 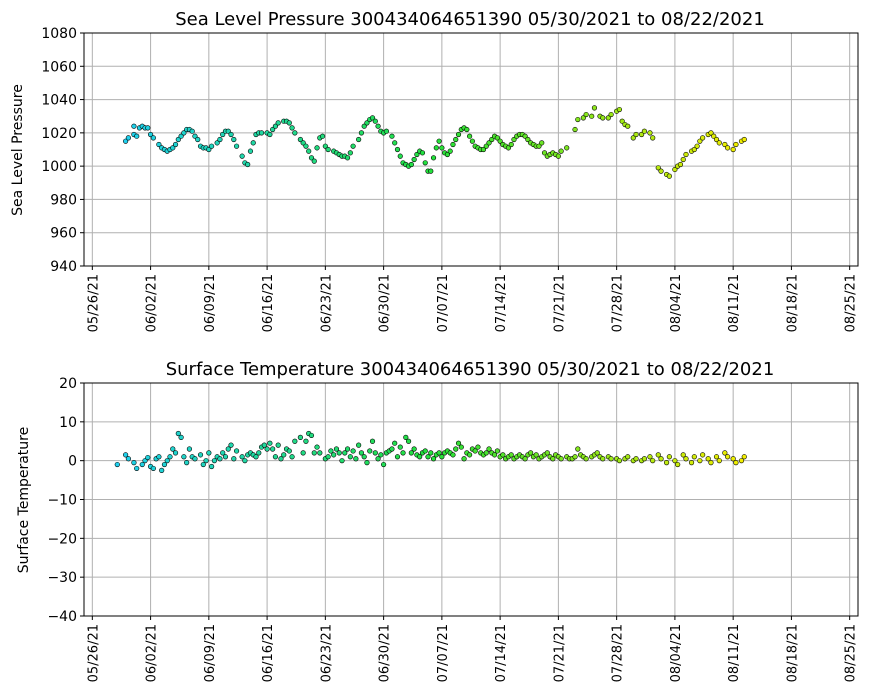 I want to click on y-tick-label: 960, so click(x=63, y=234).